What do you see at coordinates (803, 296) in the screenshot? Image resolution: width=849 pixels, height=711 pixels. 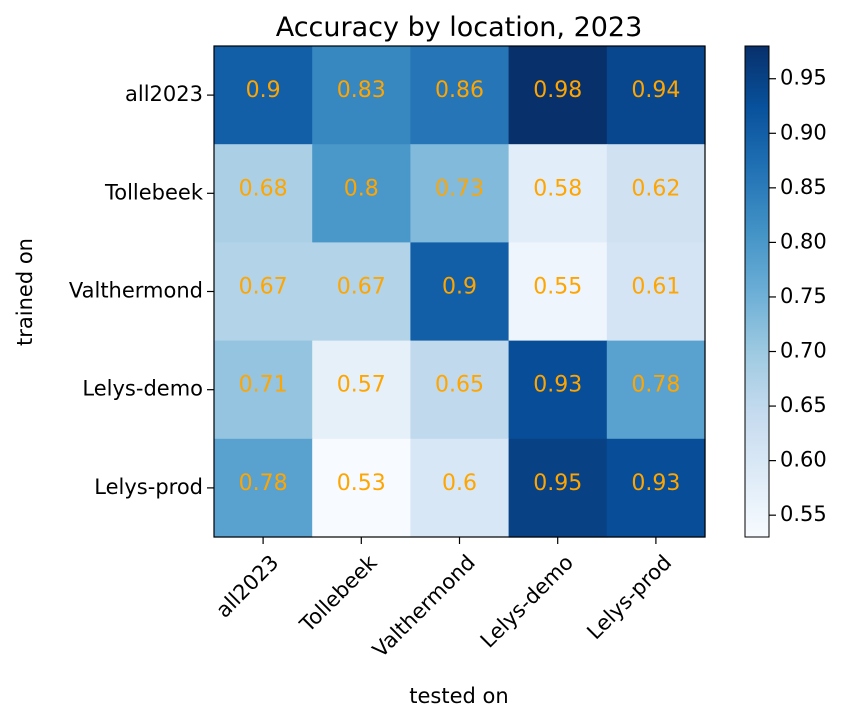 I see `colorbar-tick-label: 0.75` at bounding box center [803, 296].